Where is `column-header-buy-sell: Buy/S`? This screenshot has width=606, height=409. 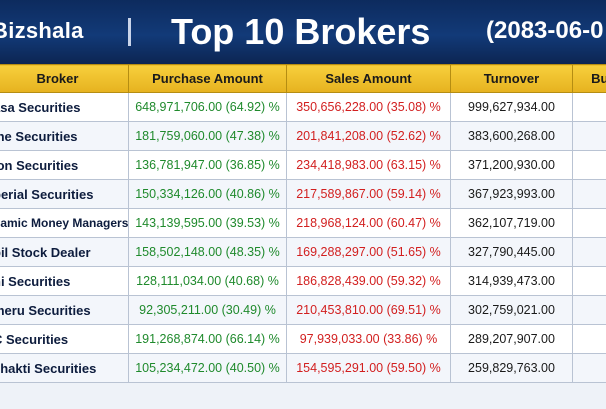 column-header-buy-sell: Buy/S is located at coordinates (589, 78).